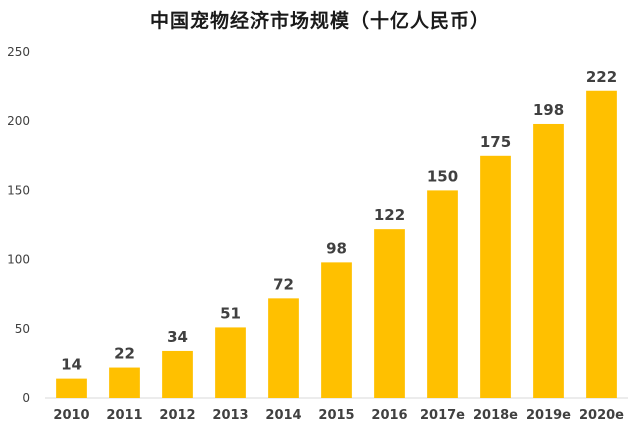 The height and width of the screenshot is (433, 640). I want to click on chart-title: 中国宠物经济市场规模（十亿人民币）, so click(319, 21).